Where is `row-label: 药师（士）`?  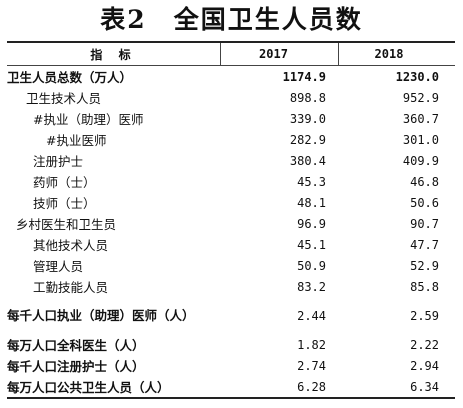
row-label: 药师（士） is located at coordinates (64, 182).